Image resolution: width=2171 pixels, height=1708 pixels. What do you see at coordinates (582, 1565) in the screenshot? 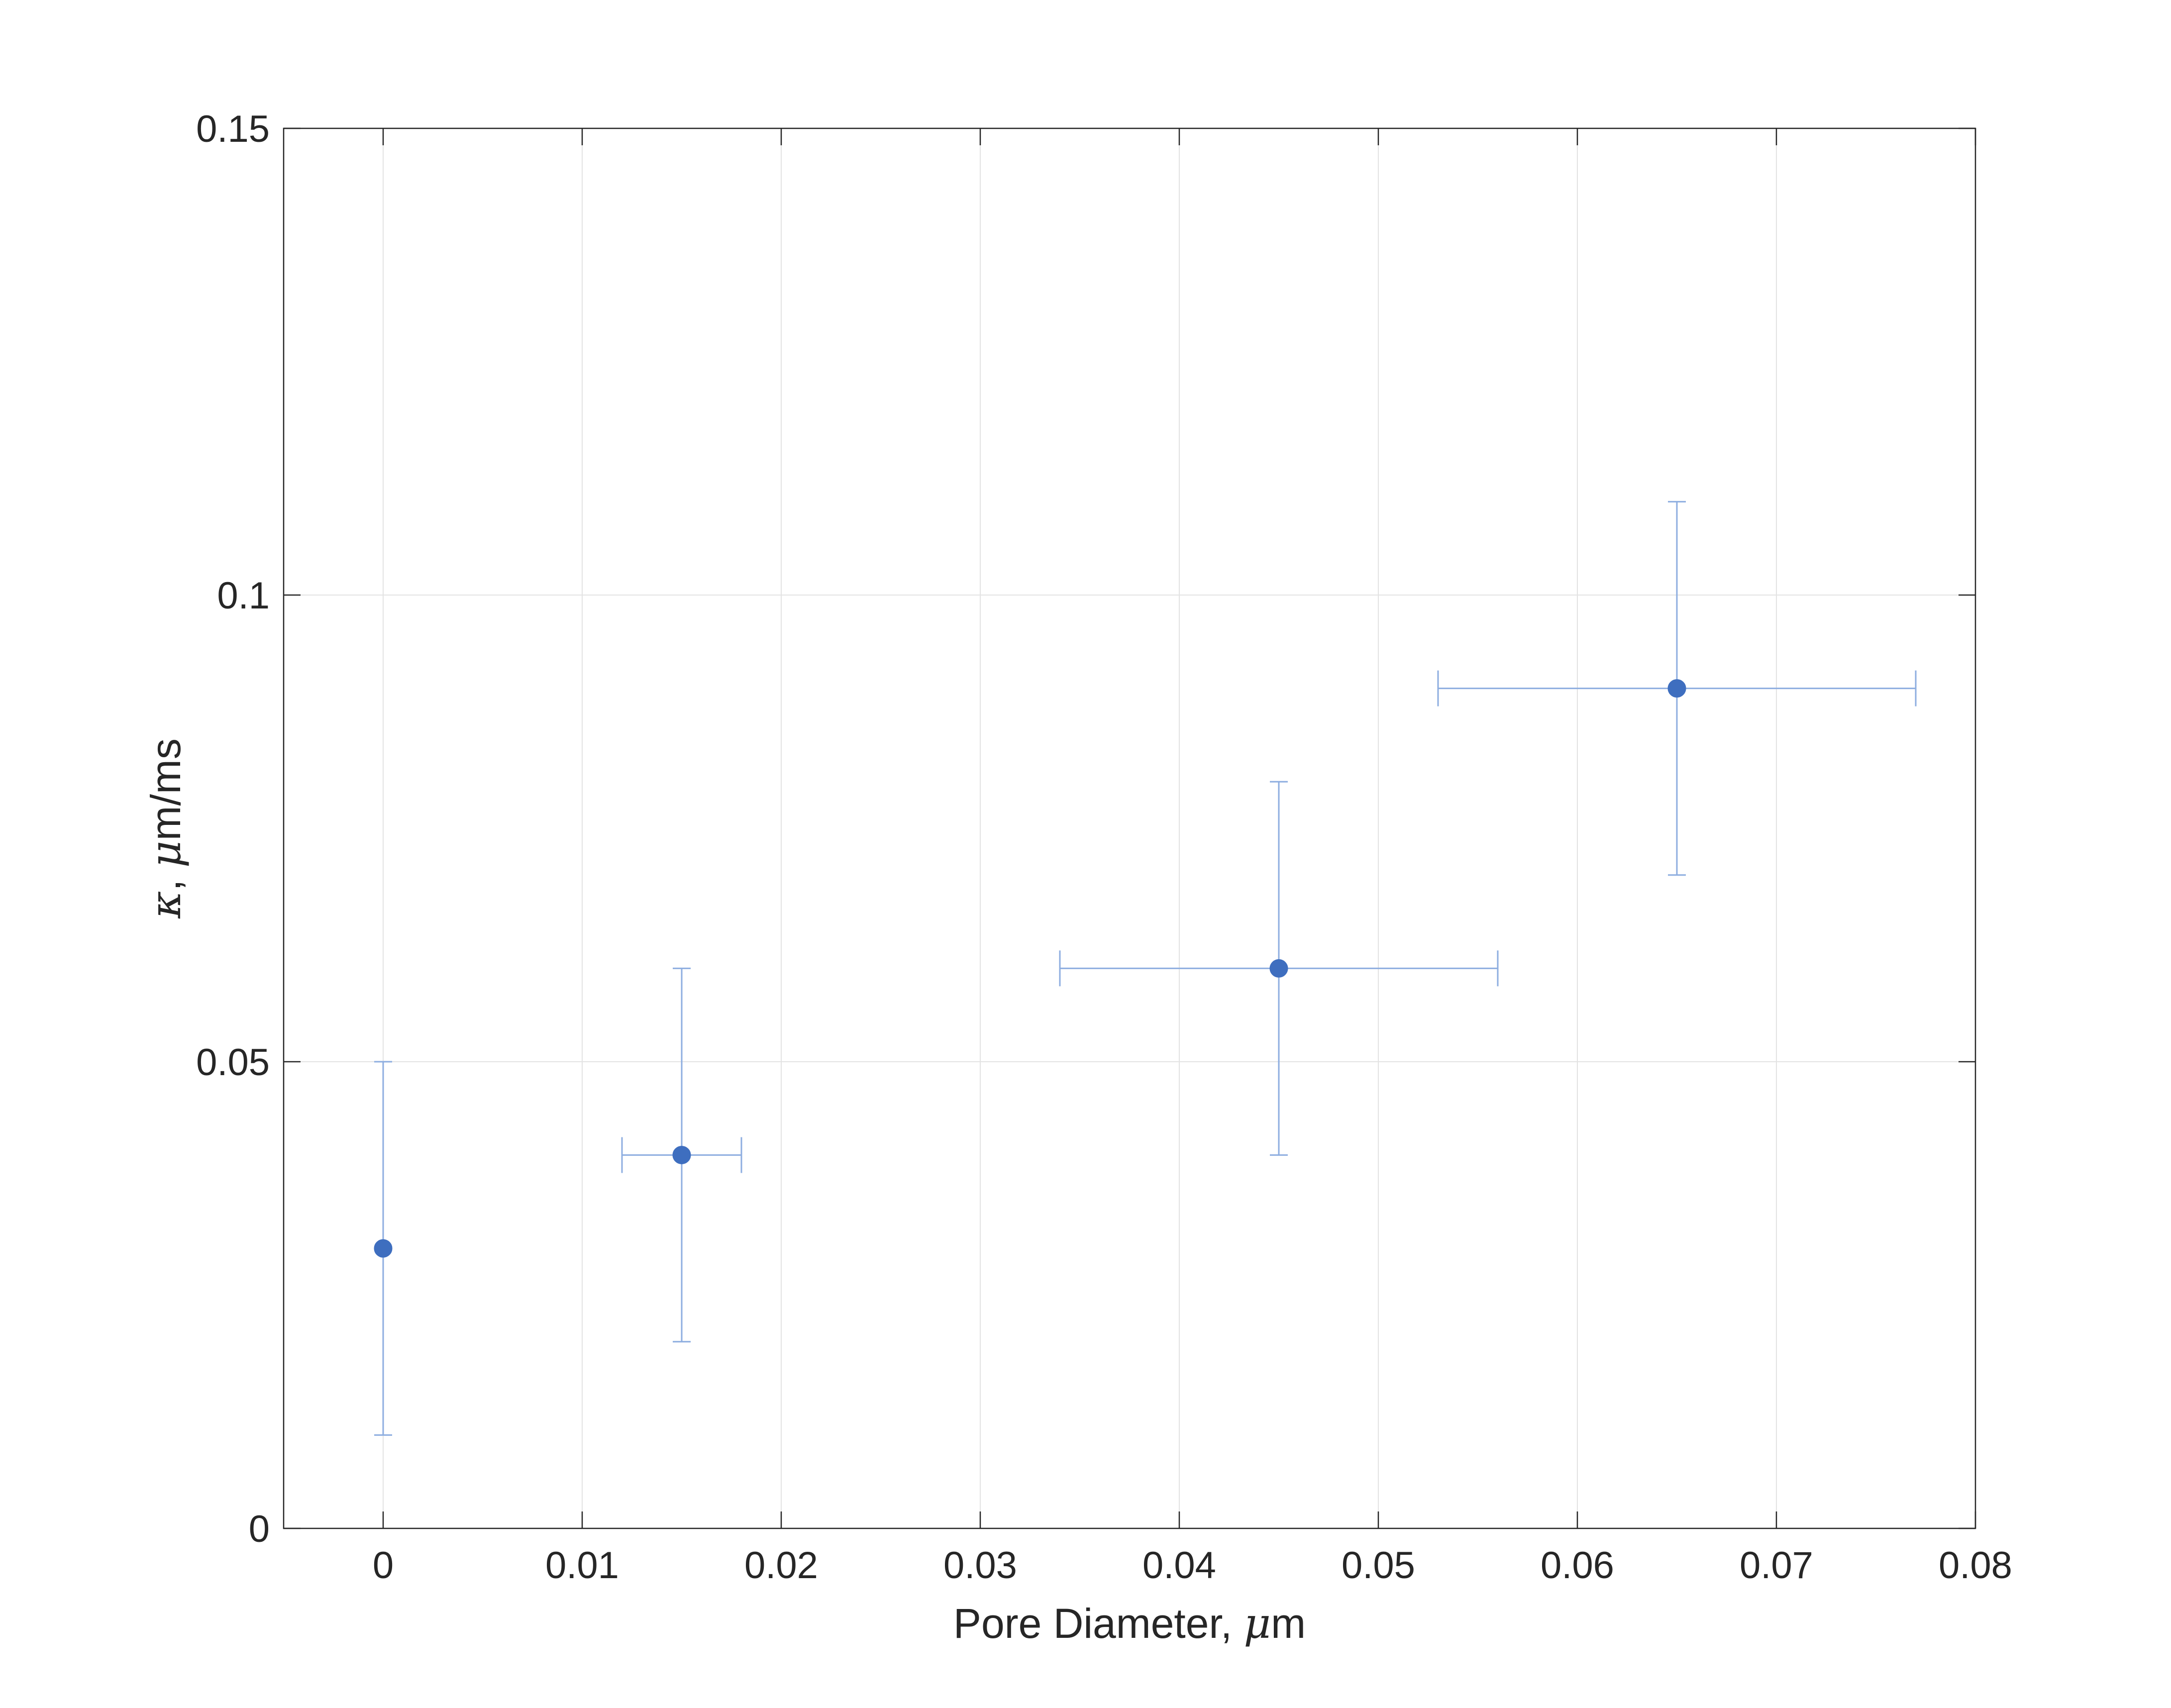
I see `x-tick-label: 0.01` at bounding box center [582, 1565].